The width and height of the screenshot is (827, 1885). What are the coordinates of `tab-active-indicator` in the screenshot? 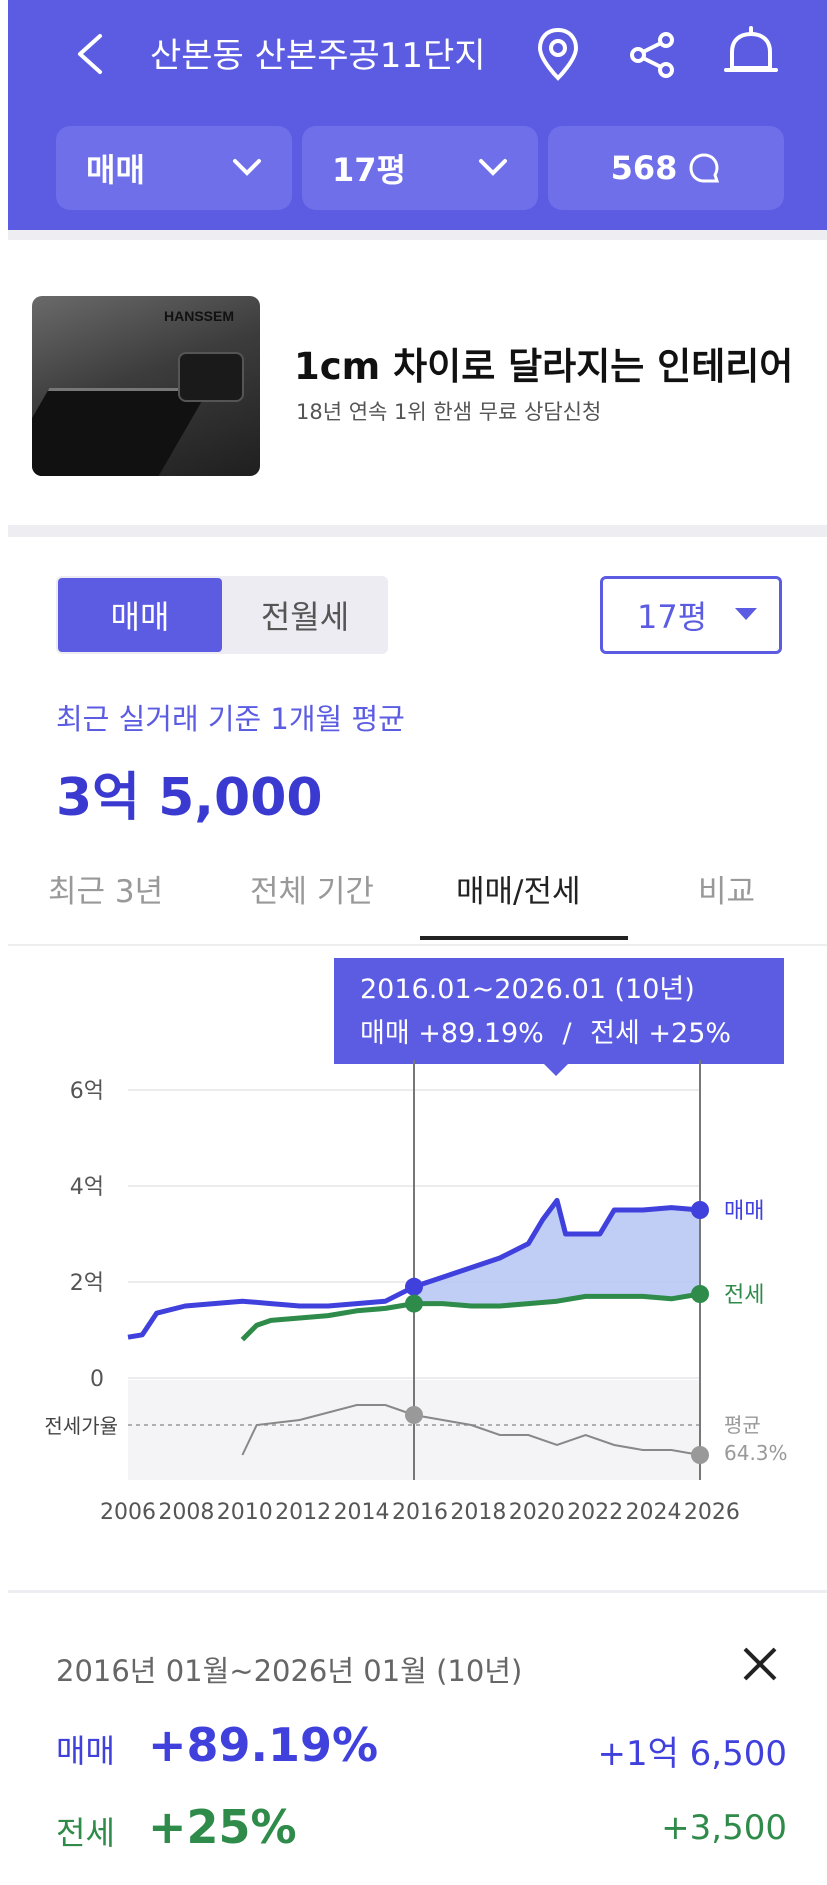 It's located at (524, 938).